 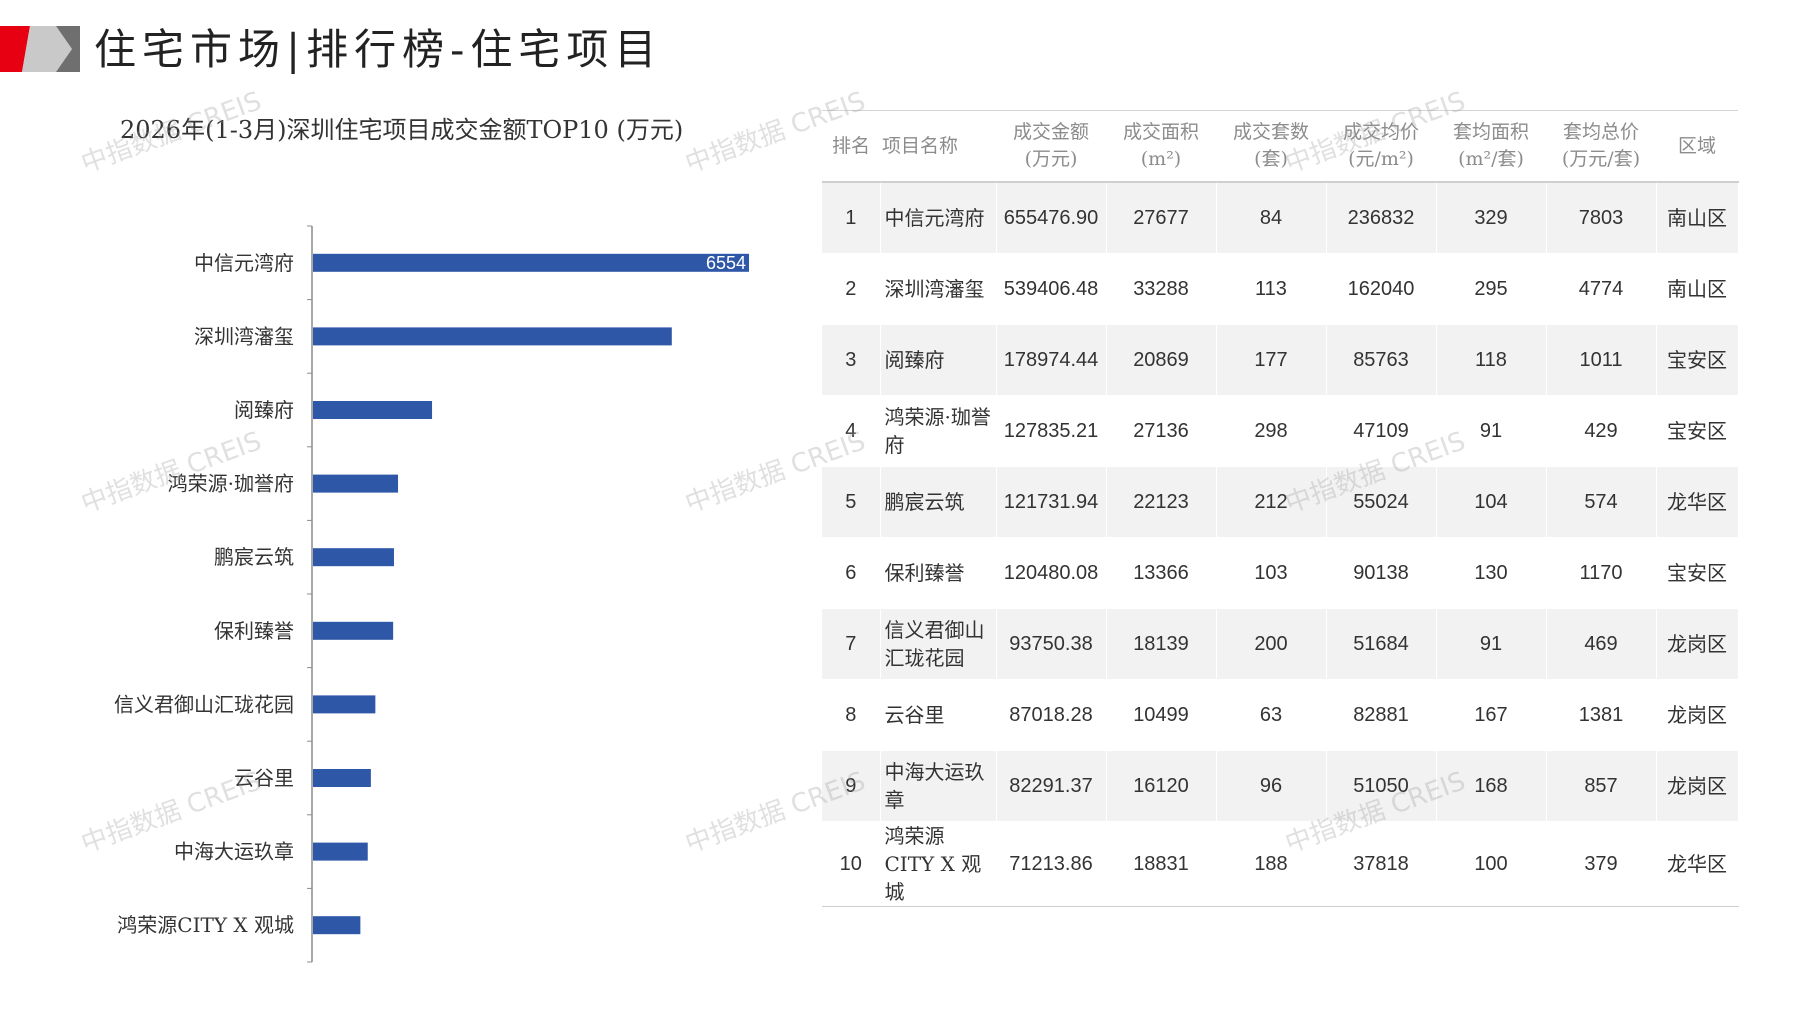 I want to click on table-row: 1 中信元湾府 655476.90 27677 84 236832 329 7803 南山区, so click(x=1280, y=218).